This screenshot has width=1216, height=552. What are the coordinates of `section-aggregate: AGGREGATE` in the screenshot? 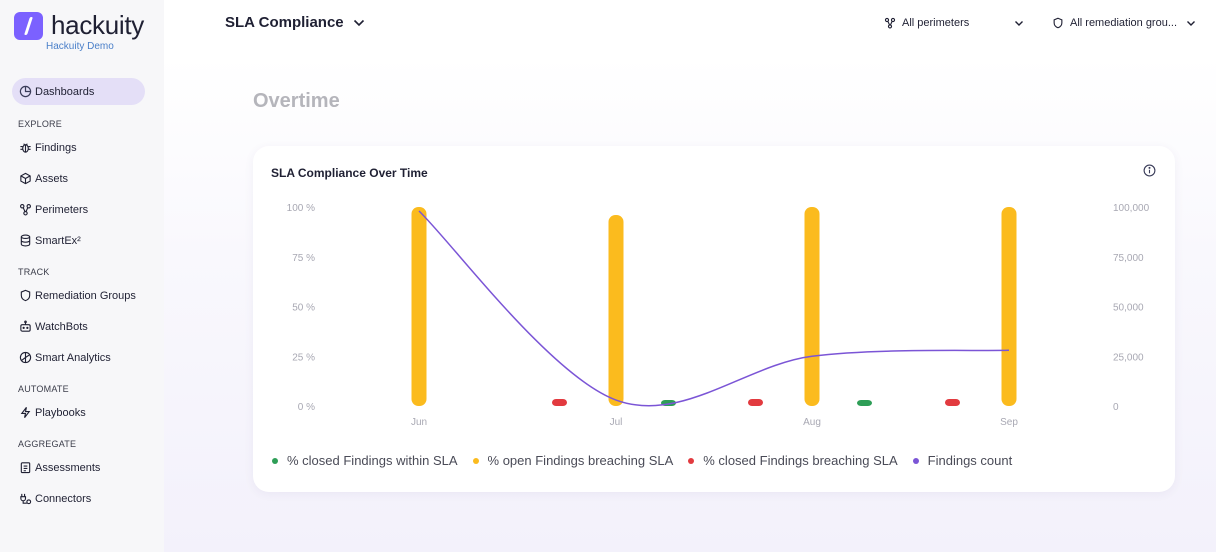 It's located at (47, 444).